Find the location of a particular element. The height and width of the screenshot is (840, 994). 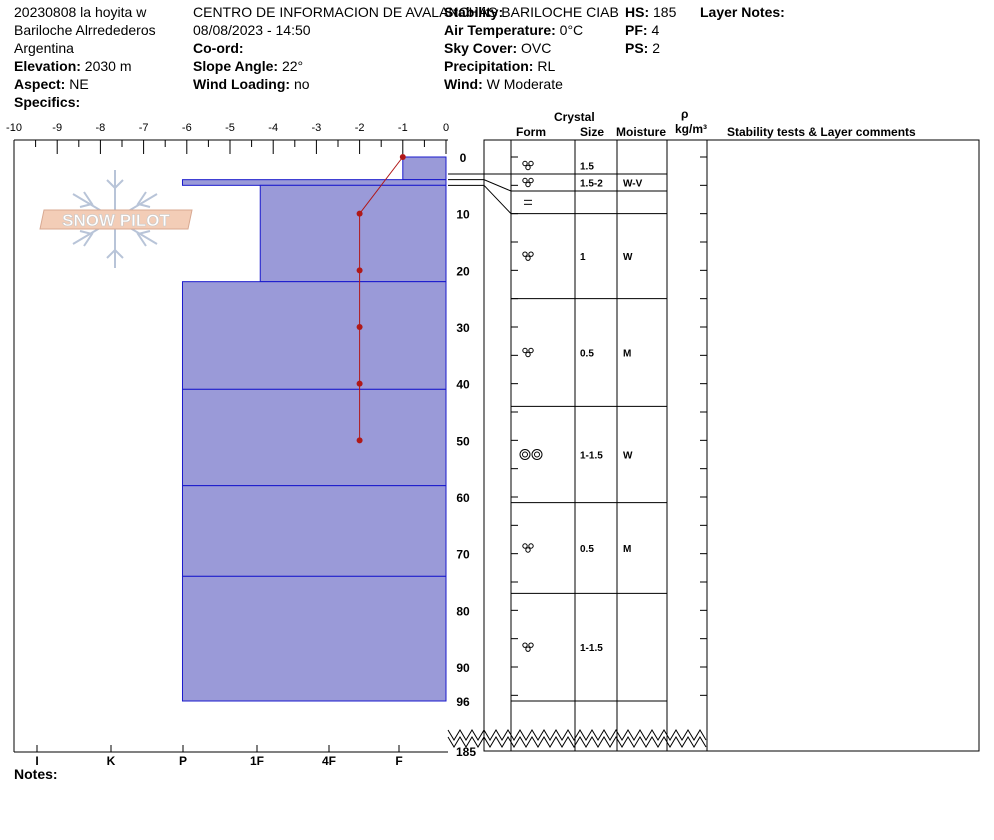

temp-tick-label: -4 is located at coordinates (273, 128).